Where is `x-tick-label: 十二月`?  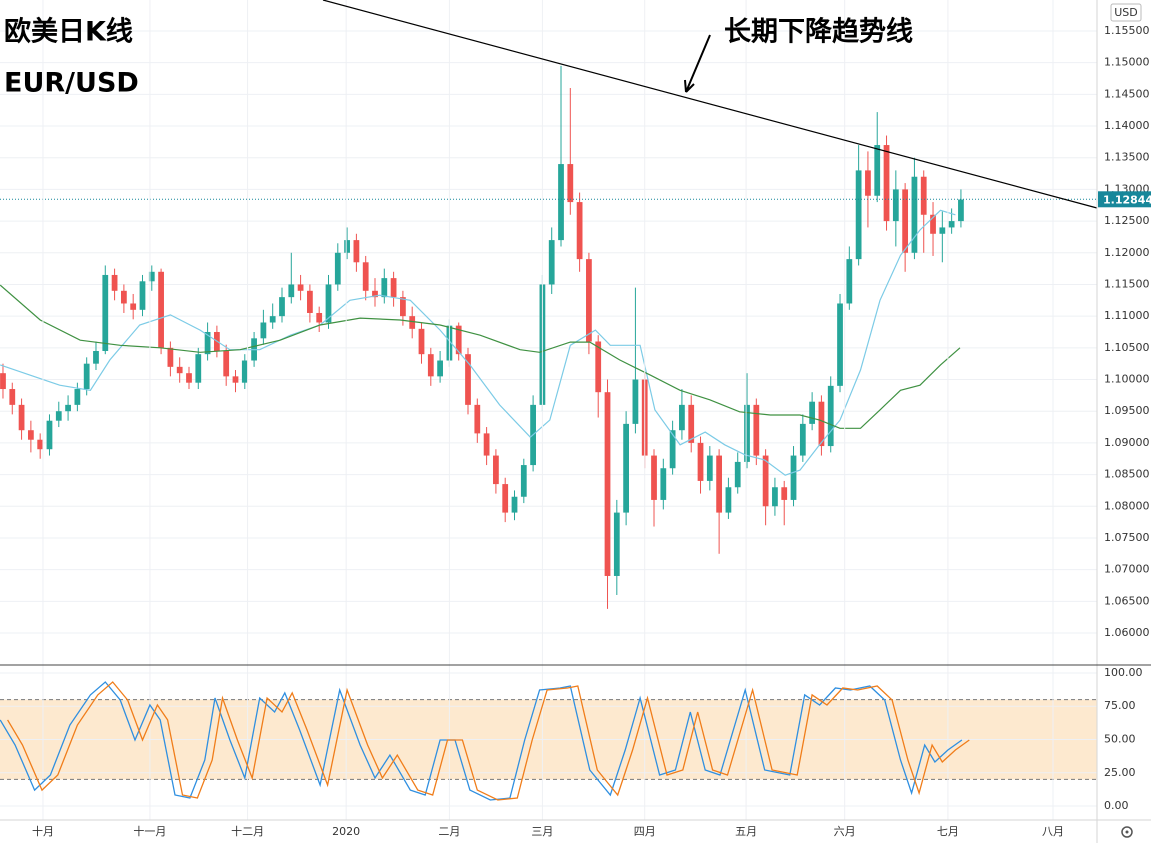 x-tick-label: 十二月 is located at coordinates (247, 831).